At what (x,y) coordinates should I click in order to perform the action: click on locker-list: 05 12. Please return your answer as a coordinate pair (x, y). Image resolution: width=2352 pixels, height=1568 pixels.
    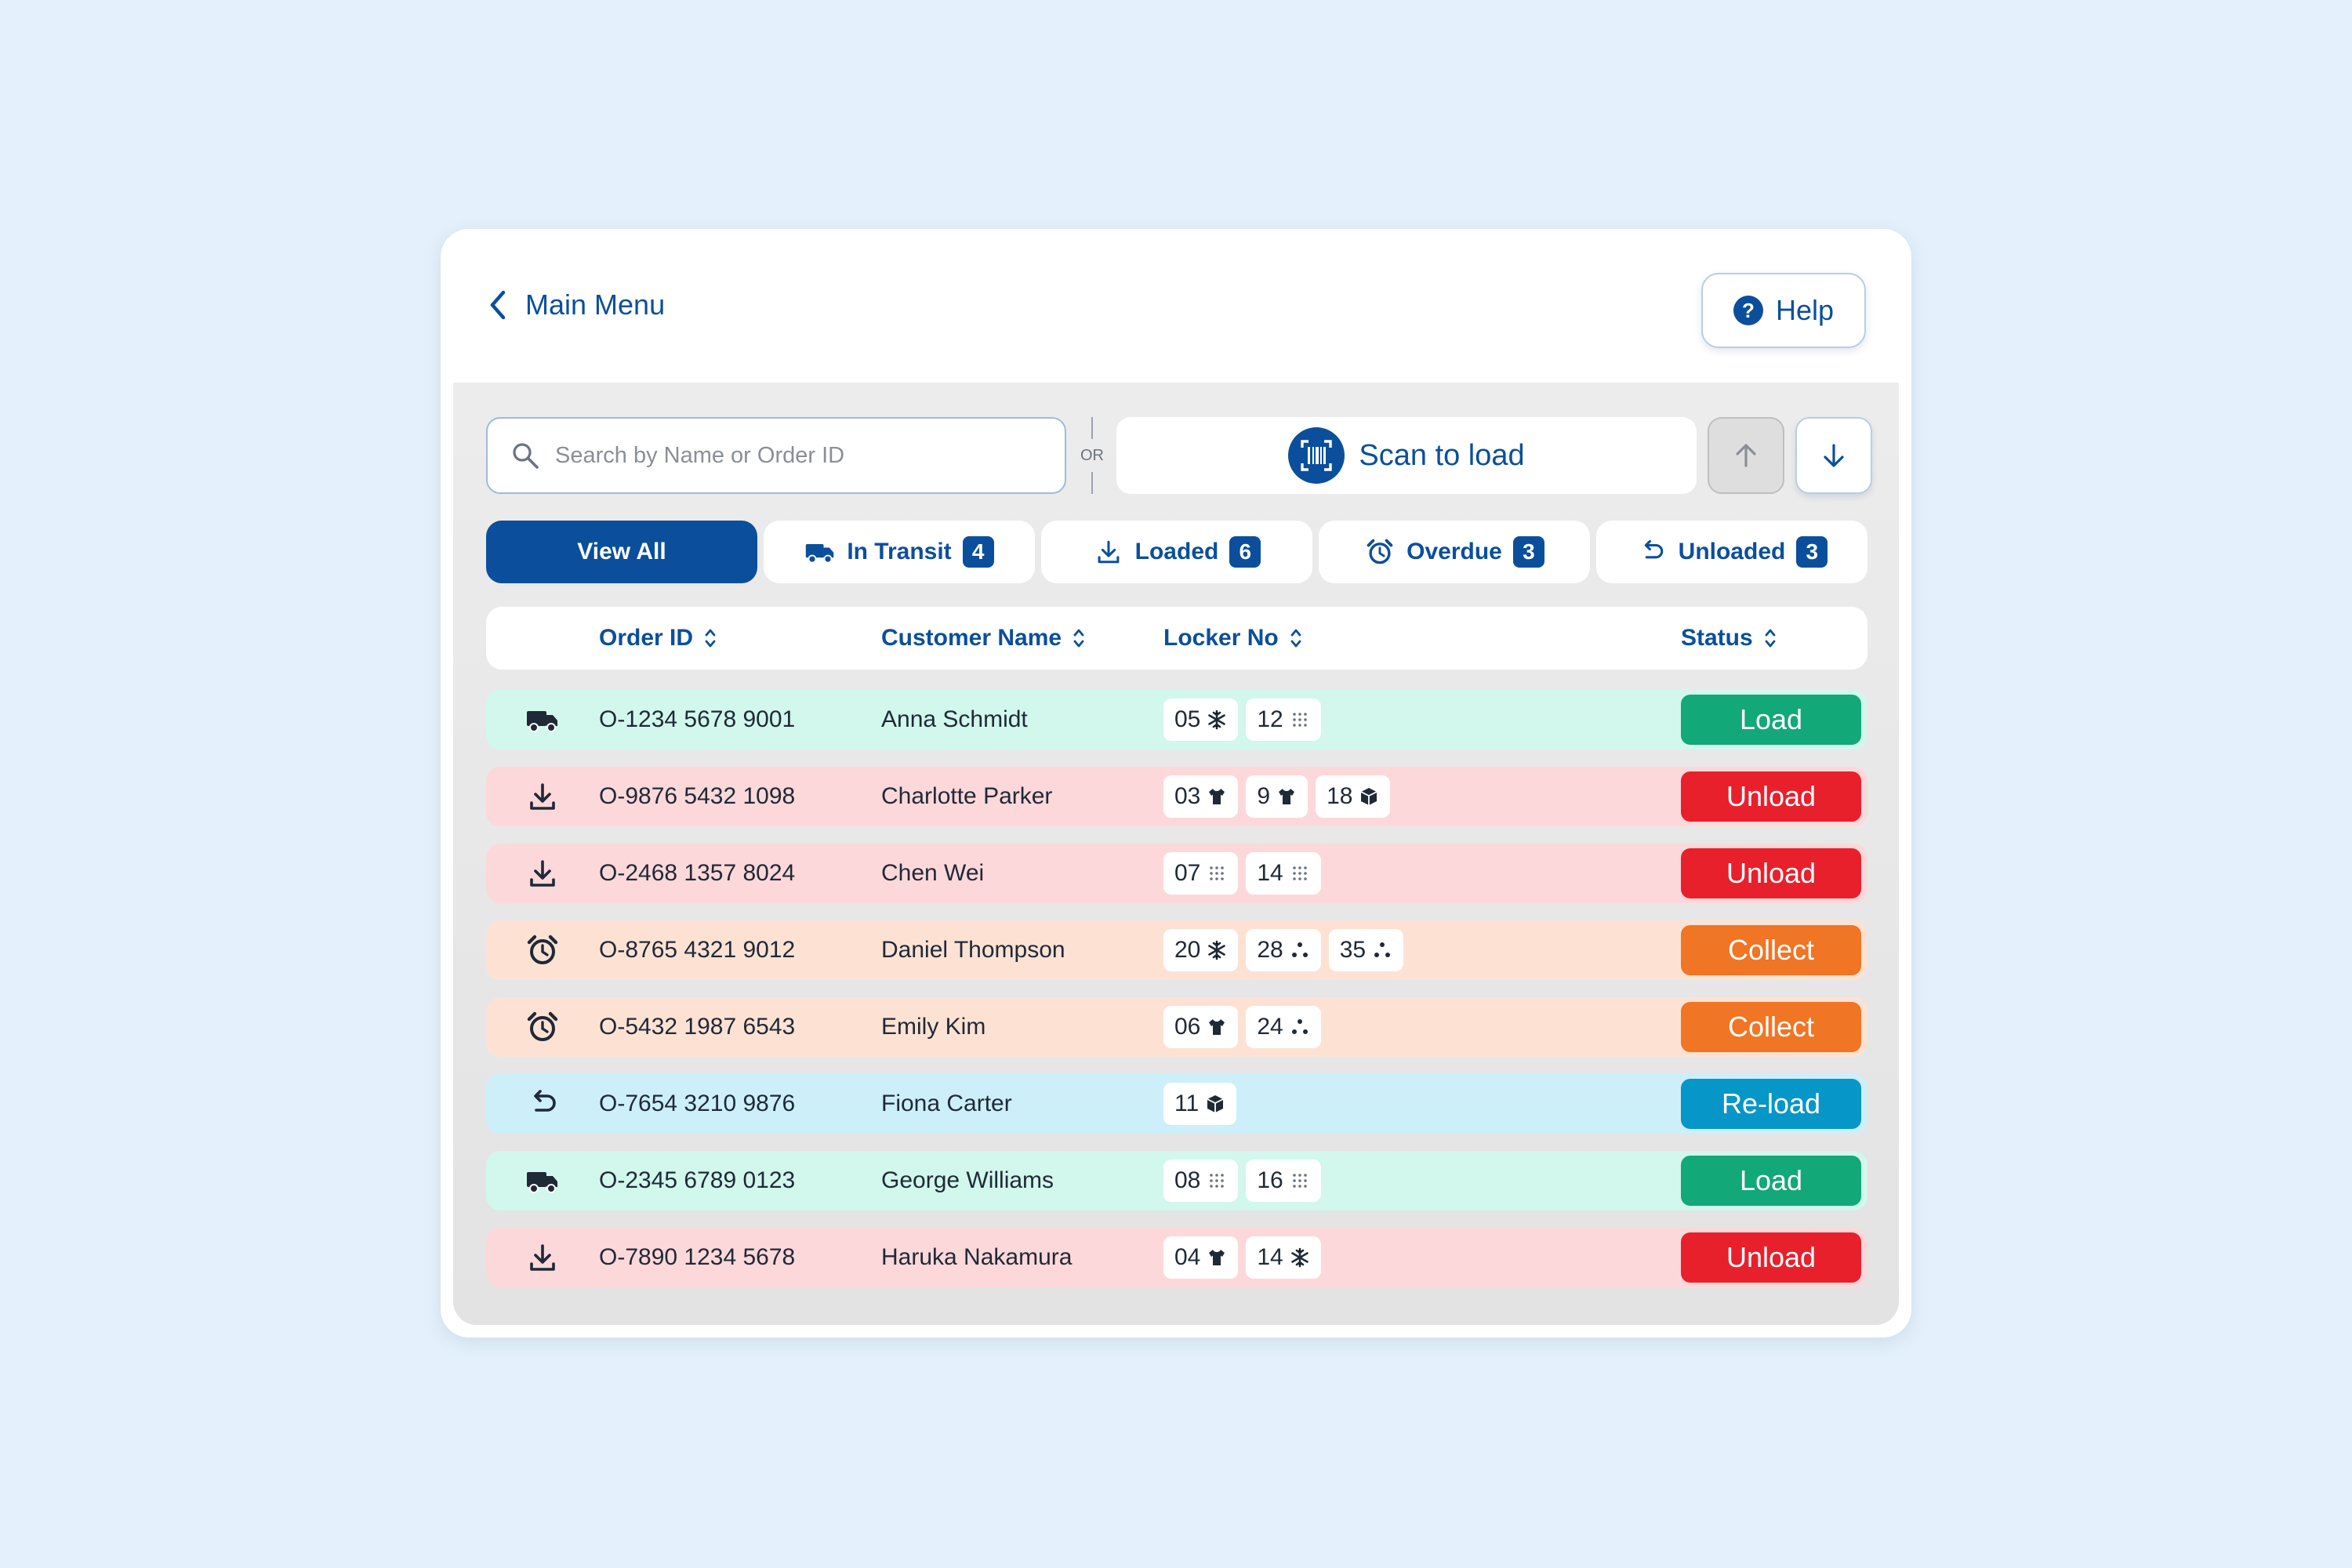
    Looking at the image, I should click on (1242, 720).